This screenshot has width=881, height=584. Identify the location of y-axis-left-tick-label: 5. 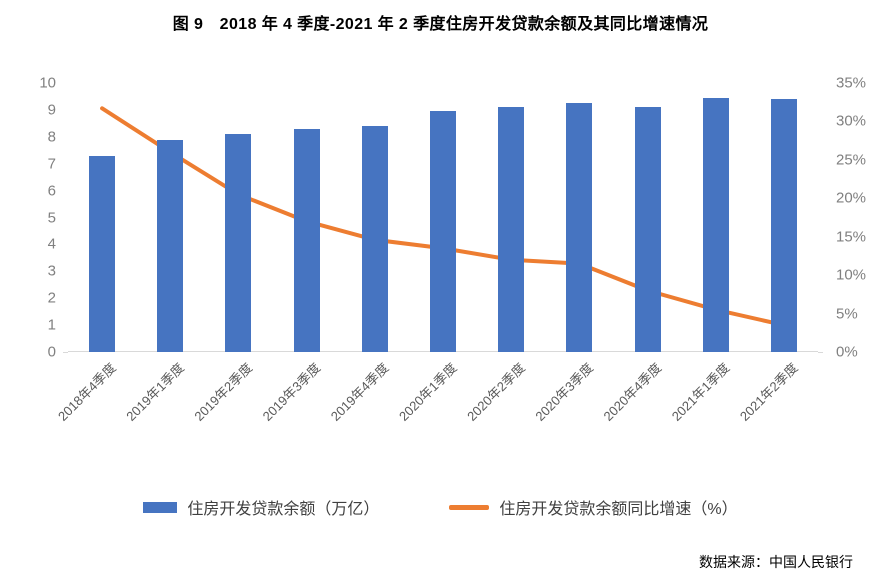
(51, 217).